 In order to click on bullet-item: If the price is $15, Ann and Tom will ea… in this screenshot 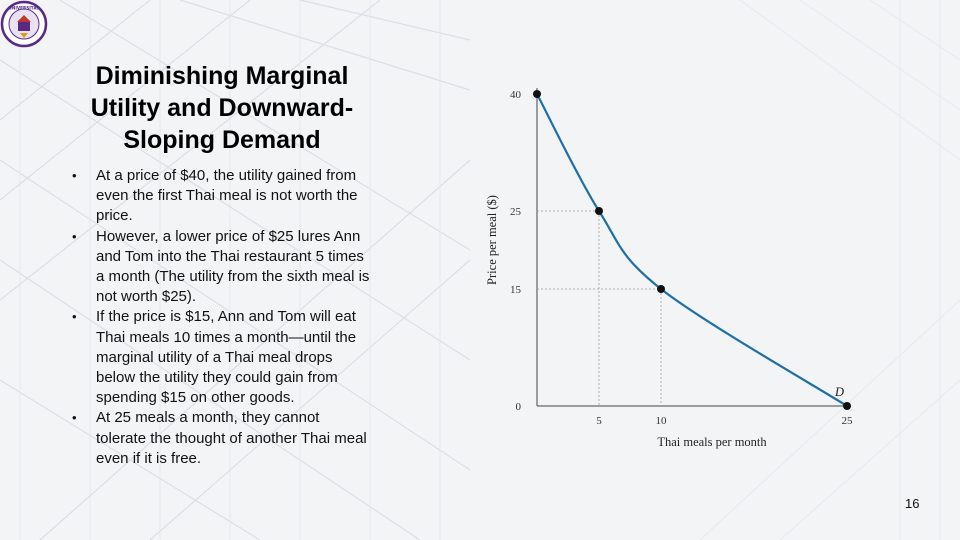, I will do `click(220, 357)`.